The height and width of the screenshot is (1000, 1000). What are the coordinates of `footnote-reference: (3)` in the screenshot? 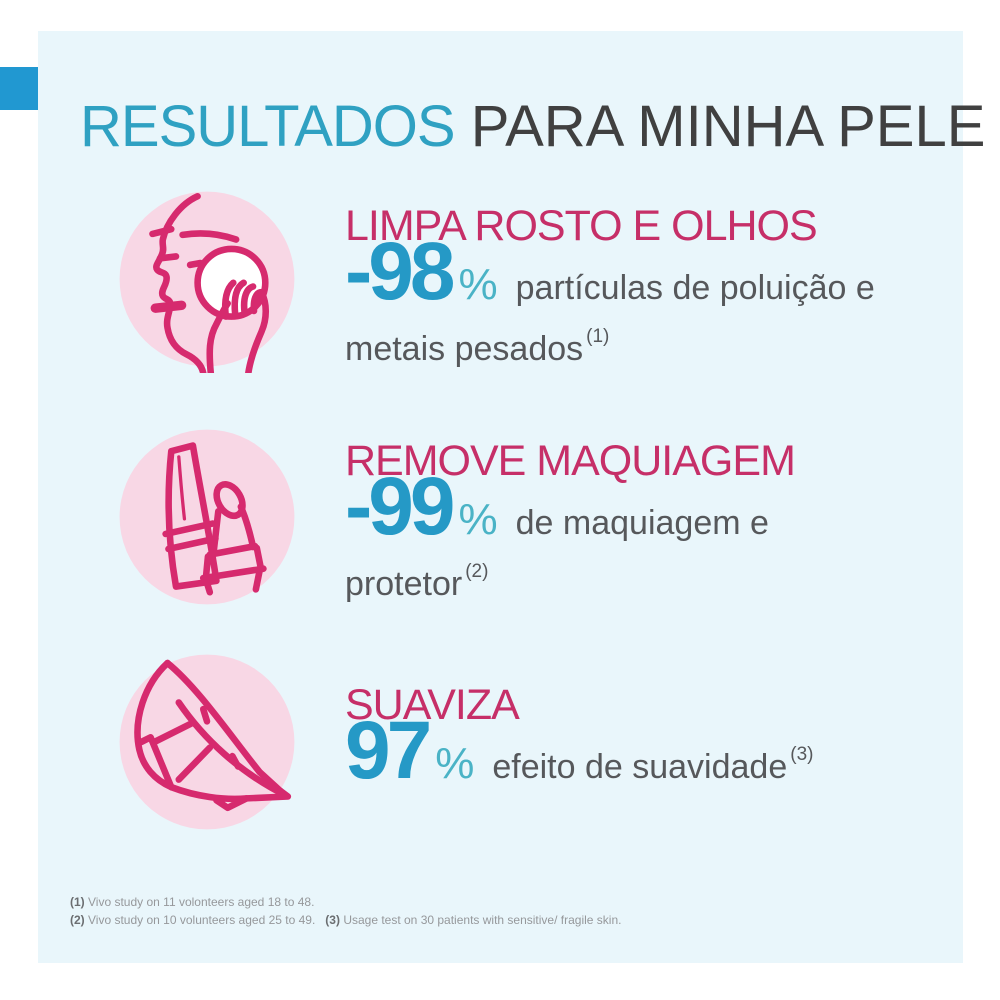 It's located at (802, 755).